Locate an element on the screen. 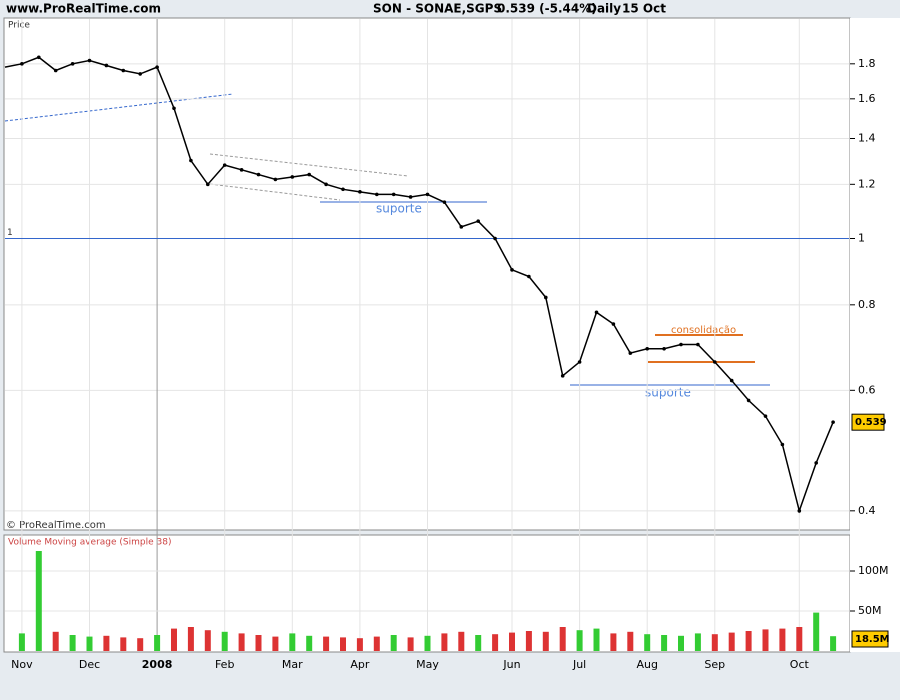  volume-label: 18.5M is located at coordinates (872, 639).